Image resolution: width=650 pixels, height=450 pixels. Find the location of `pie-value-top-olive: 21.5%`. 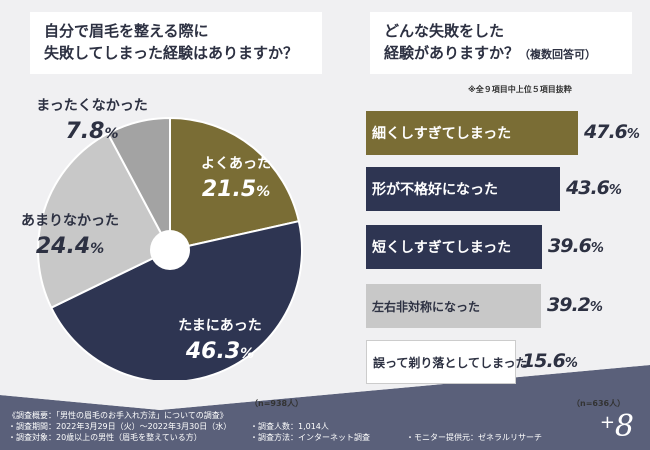

pie-value-top-olive: 21.5% is located at coordinates (236, 189).